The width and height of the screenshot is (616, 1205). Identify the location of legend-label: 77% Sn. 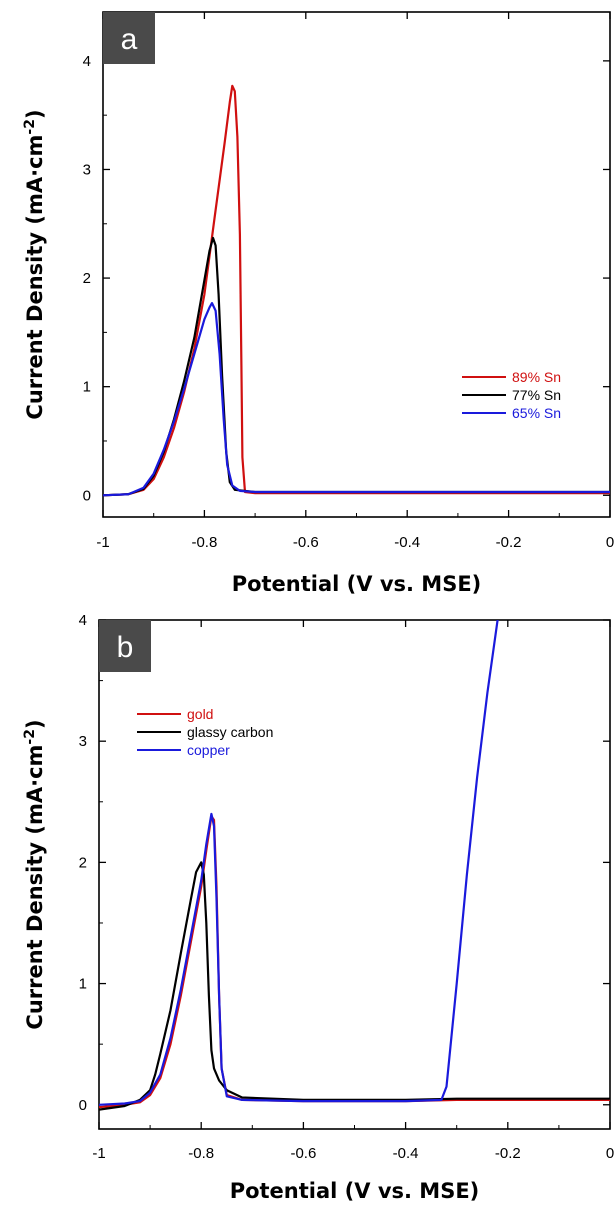
(536, 395).